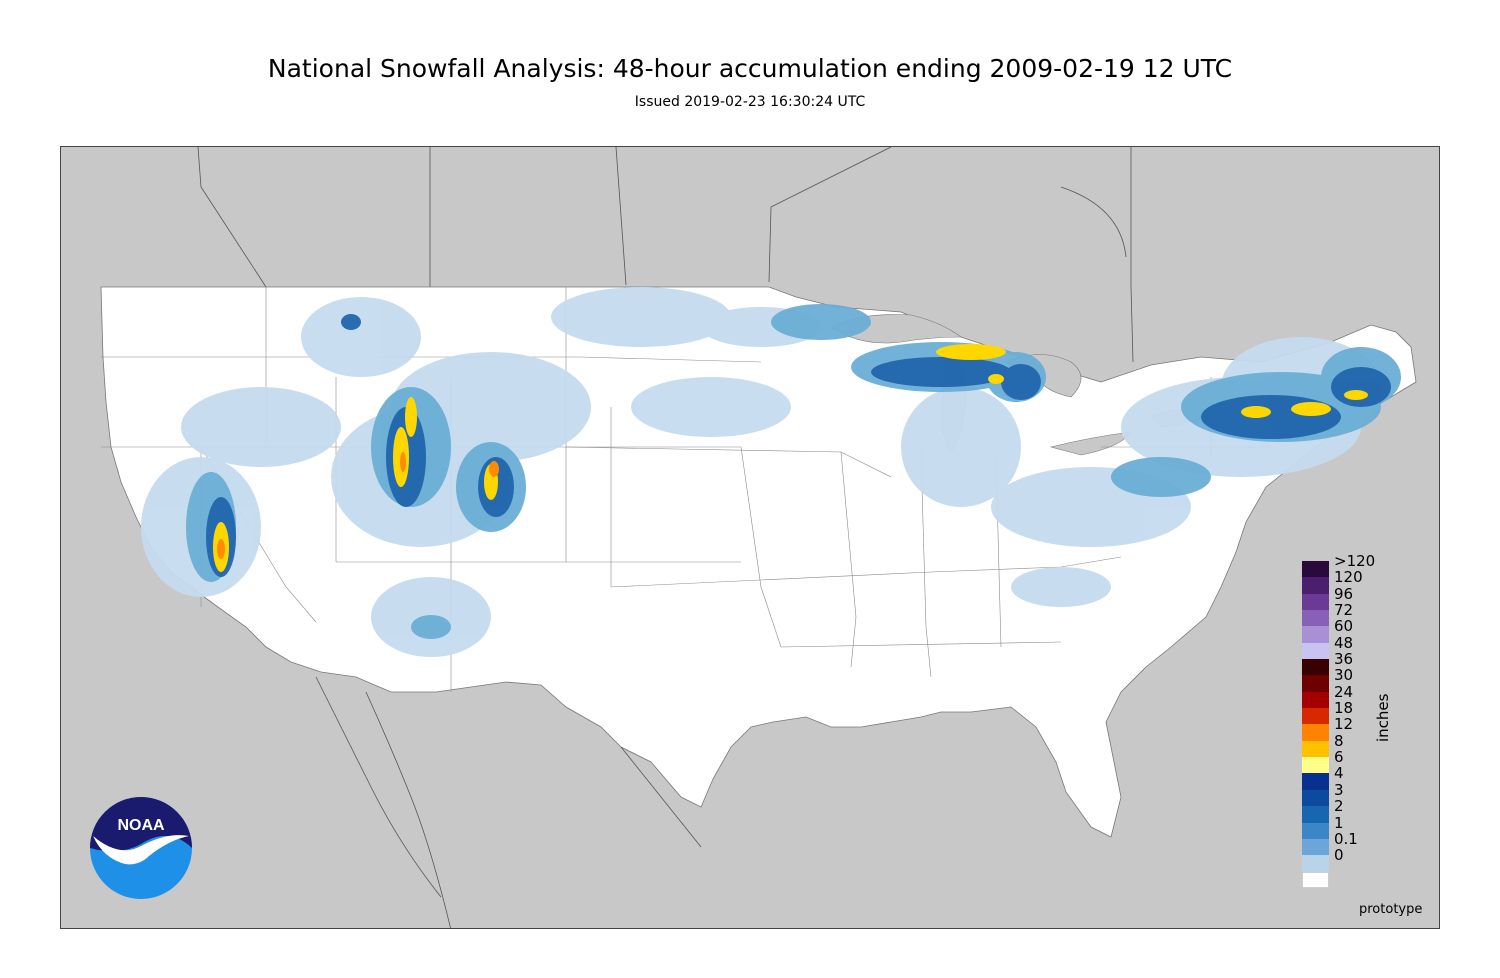 The height and width of the screenshot is (978, 1500). What do you see at coordinates (1344, 626) in the screenshot?
I see `legend-label: 60` at bounding box center [1344, 626].